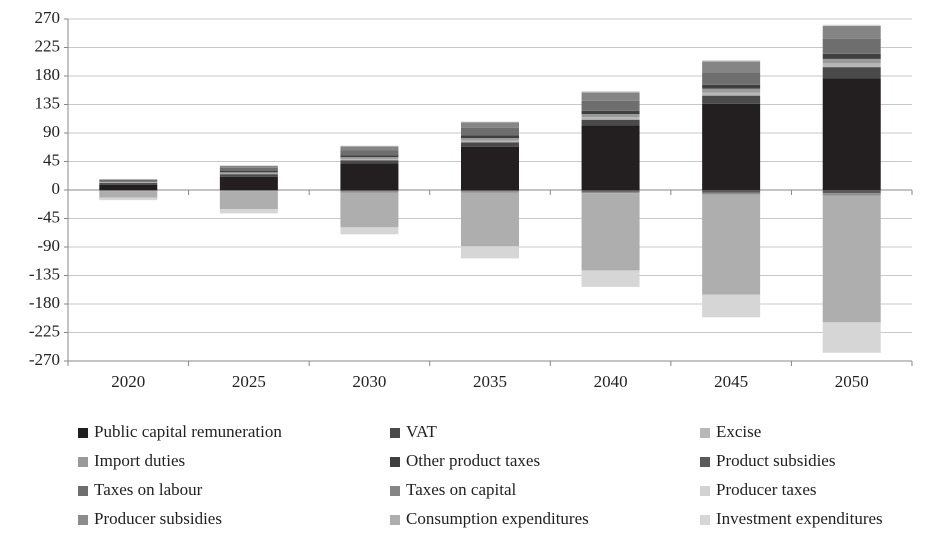 Image resolution: width=927 pixels, height=534 pixels. What do you see at coordinates (44, 359) in the screenshot?
I see `y-tick-label: -270` at bounding box center [44, 359].